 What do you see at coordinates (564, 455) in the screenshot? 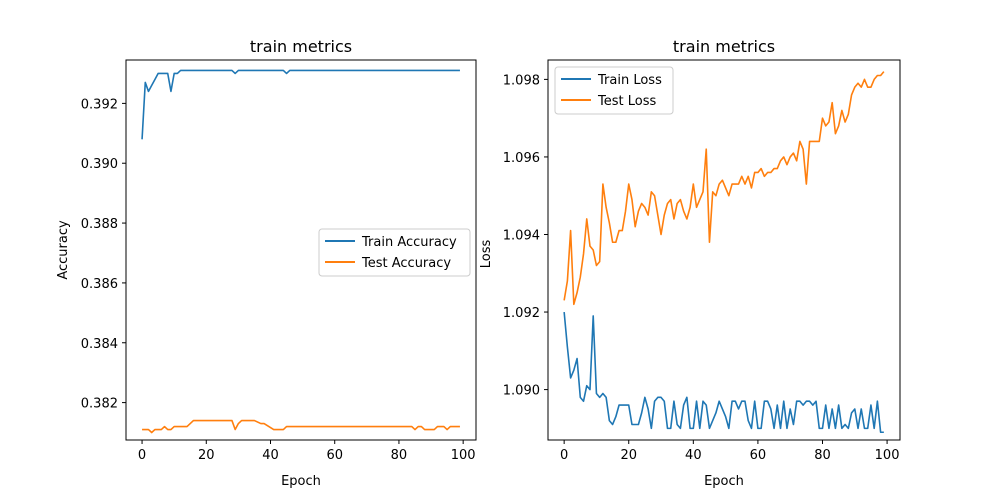
I see `loss-x-tick-label: 0` at bounding box center [564, 455].